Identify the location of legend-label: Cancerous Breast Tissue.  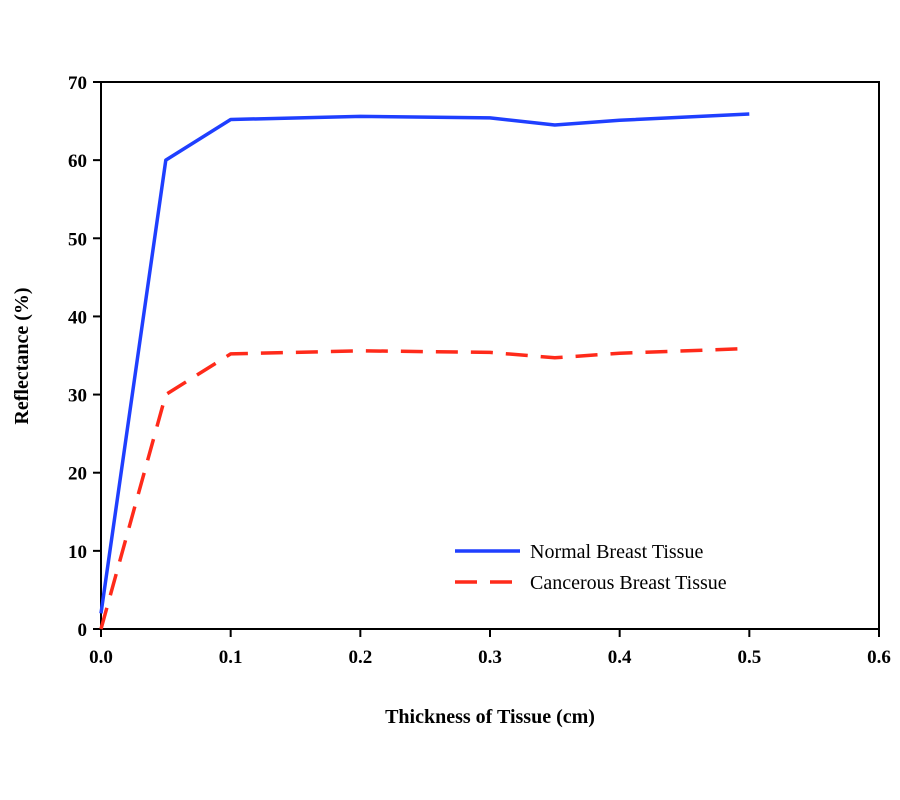
(628, 583).